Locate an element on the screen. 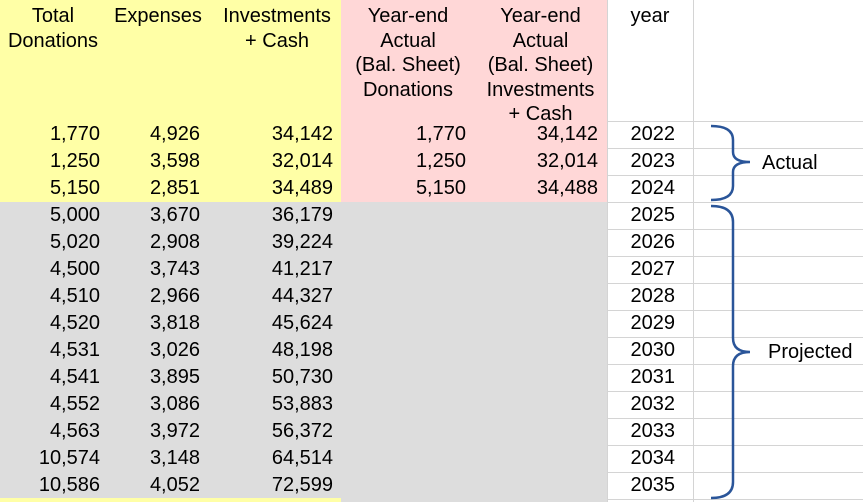  cell-year-end-investments: 32,014 is located at coordinates (567, 161).